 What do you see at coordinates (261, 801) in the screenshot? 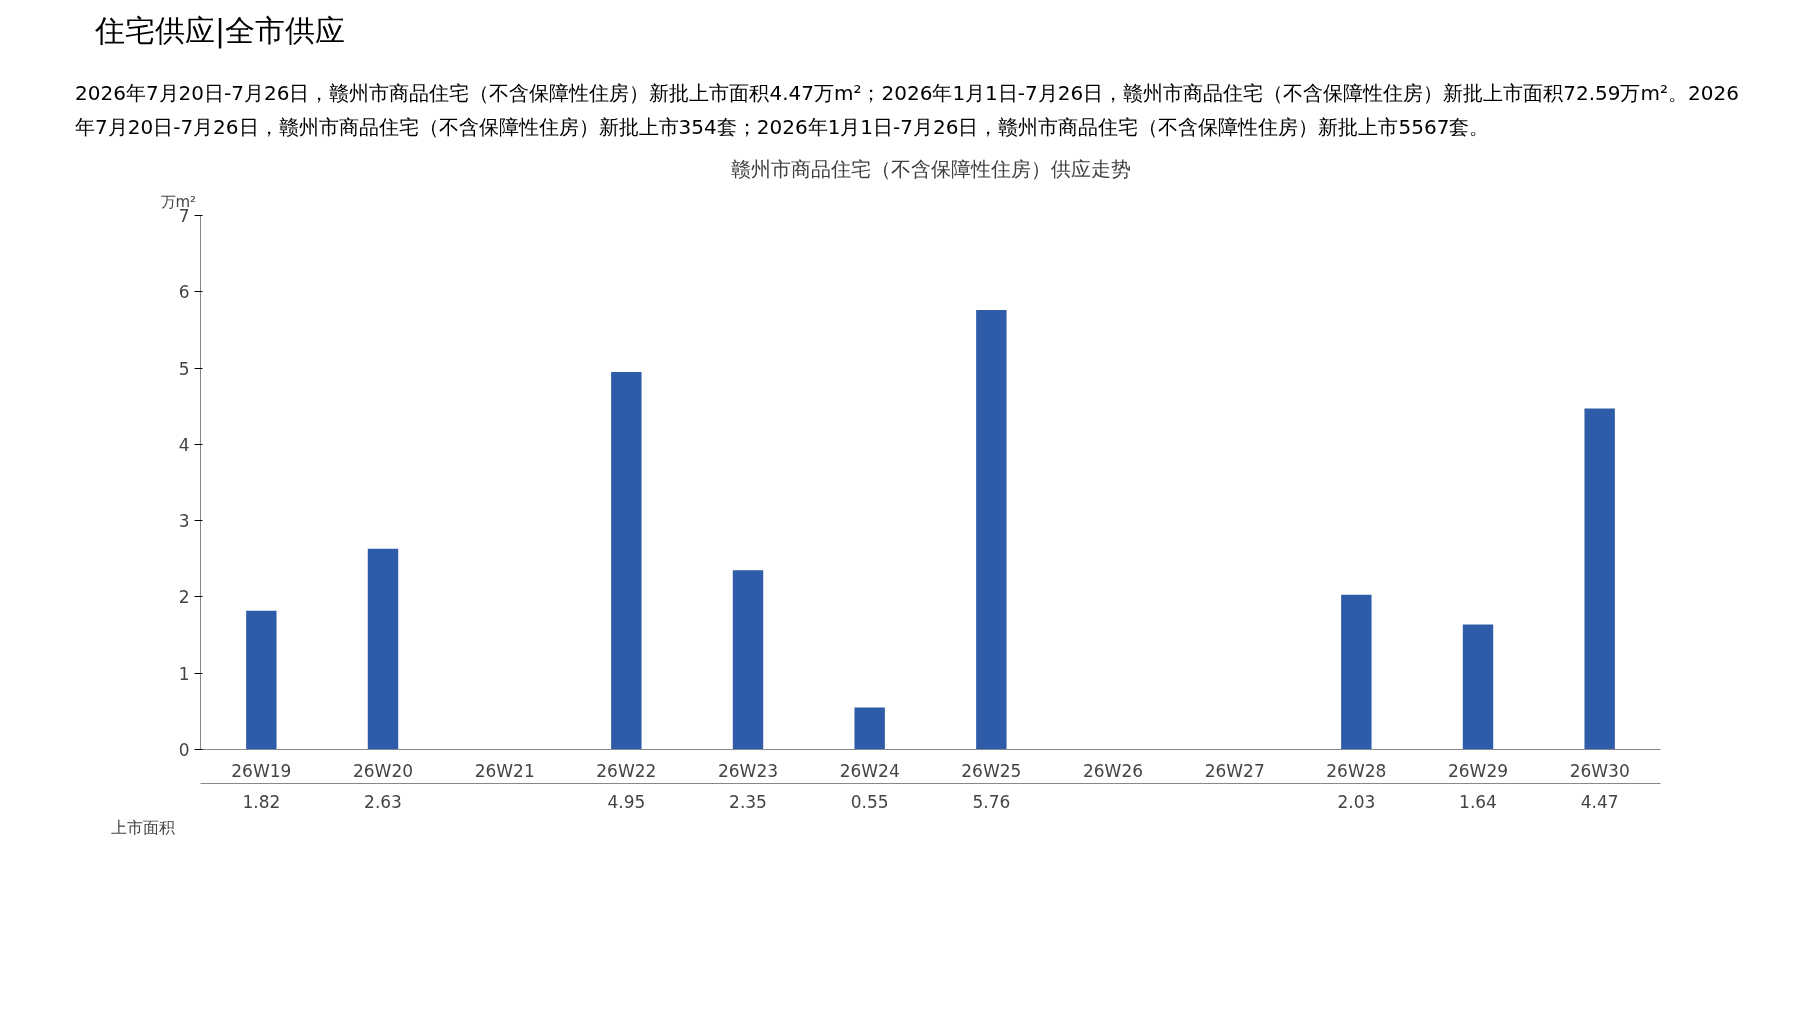
I see `data-label: 1.82` at bounding box center [261, 801].